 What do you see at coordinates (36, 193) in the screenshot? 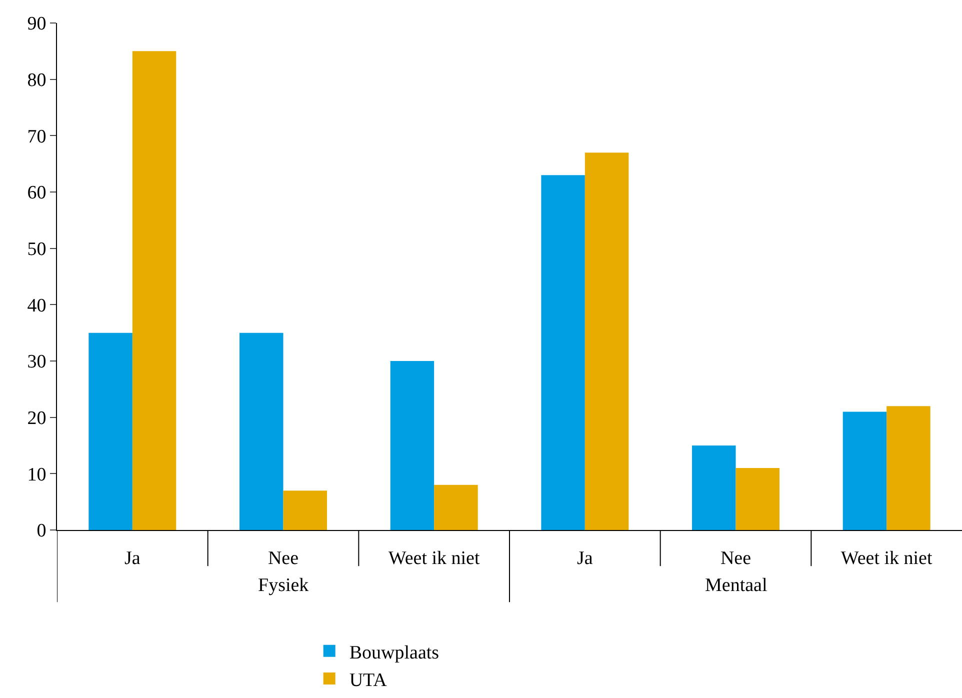
I see `y-tick-label: 60` at bounding box center [36, 193].